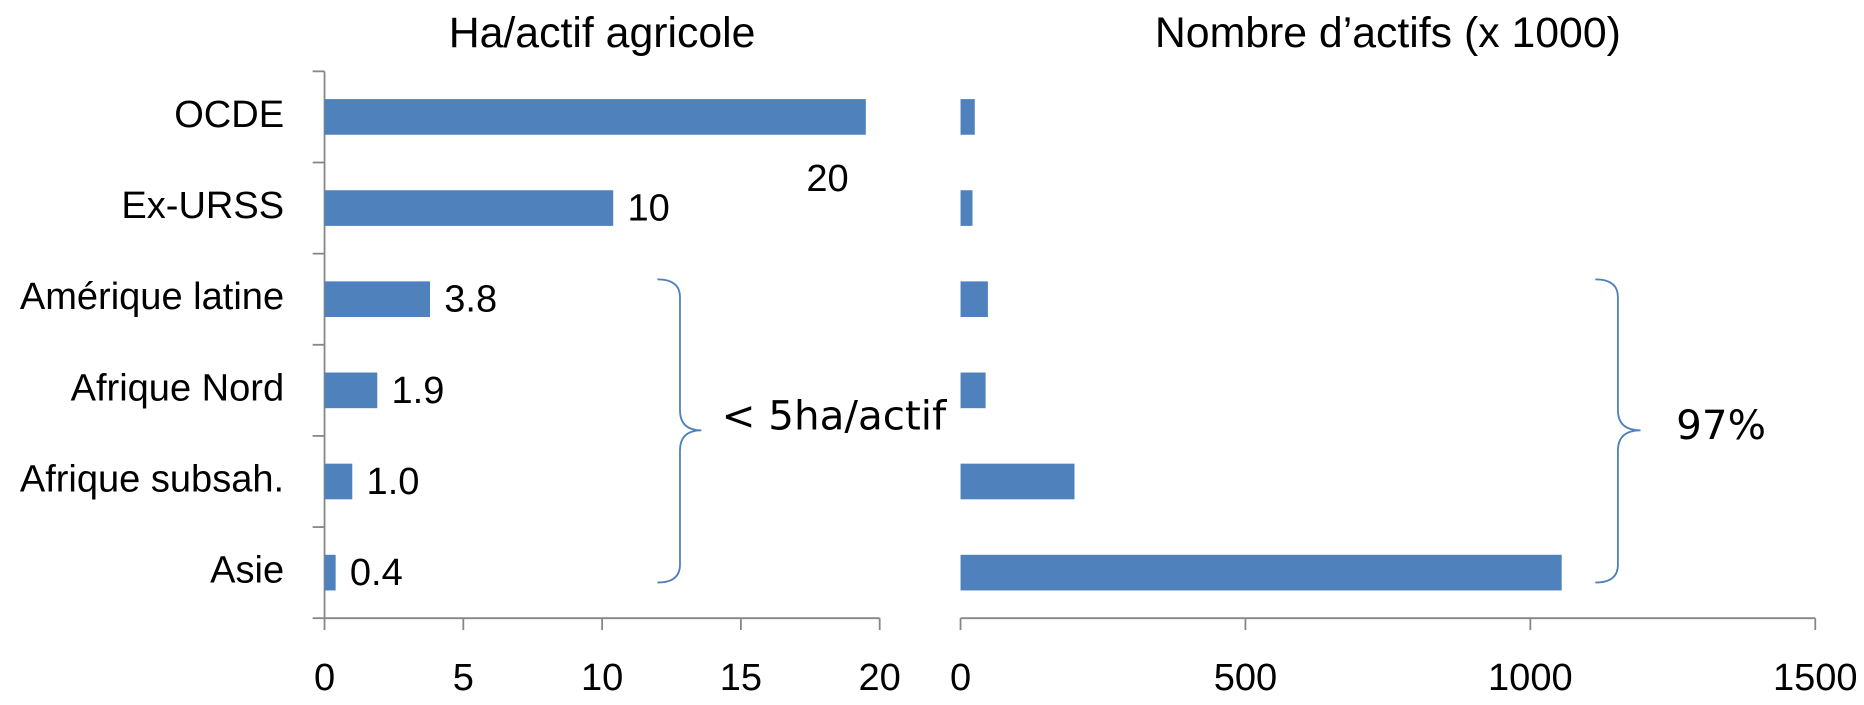 This screenshot has width=1864, height=705. I want to click on x-tick-label: 20, so click(880, 678).